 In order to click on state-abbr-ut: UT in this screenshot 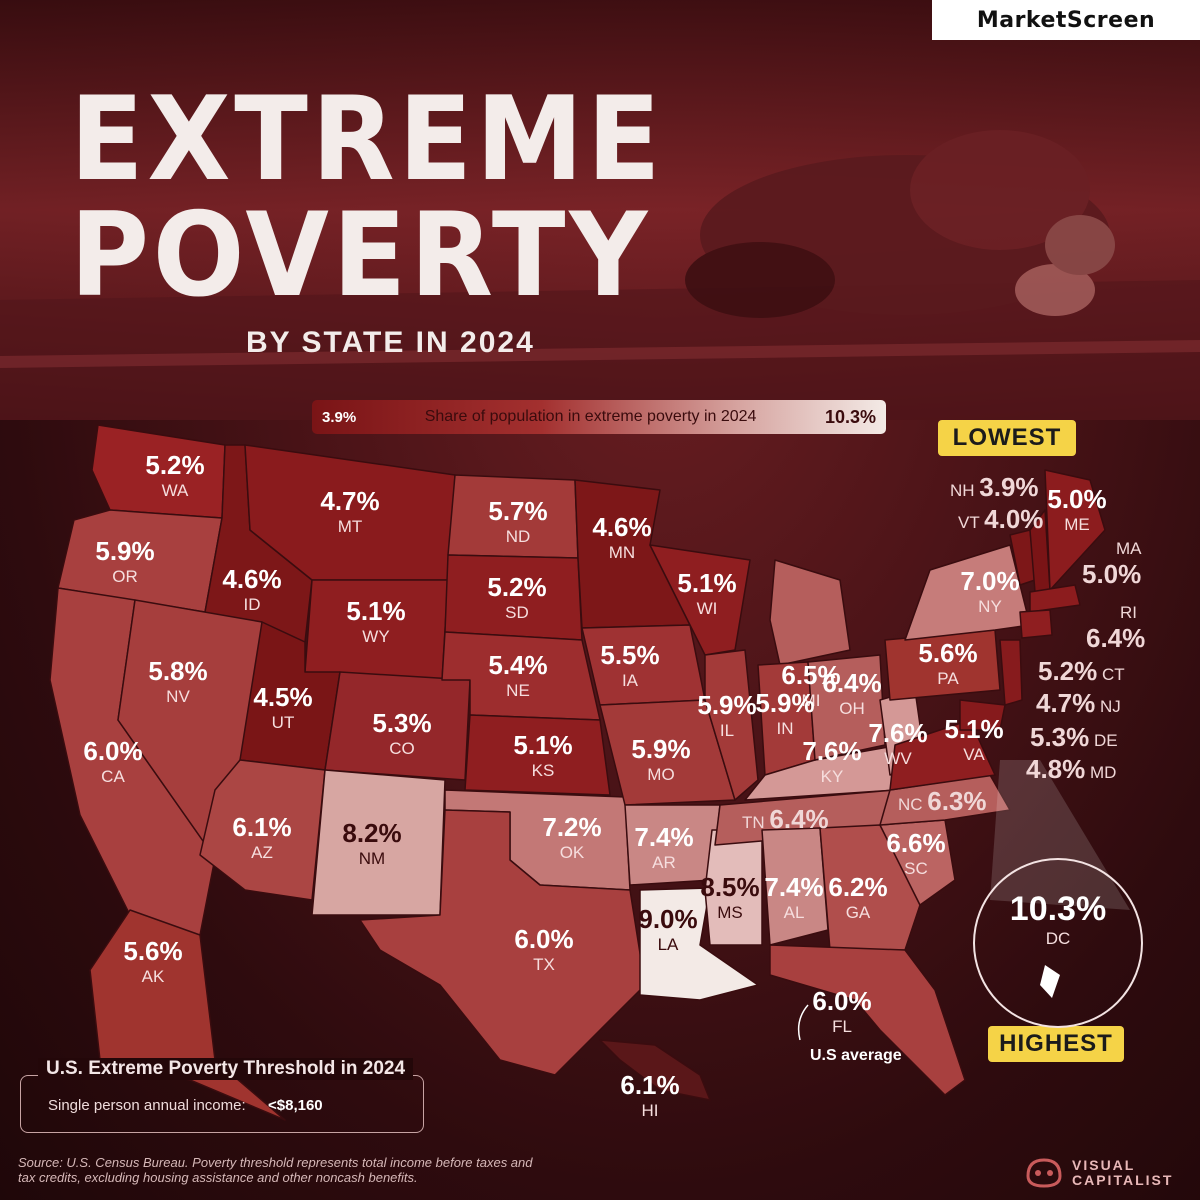, I will do `click(283, 722)`.